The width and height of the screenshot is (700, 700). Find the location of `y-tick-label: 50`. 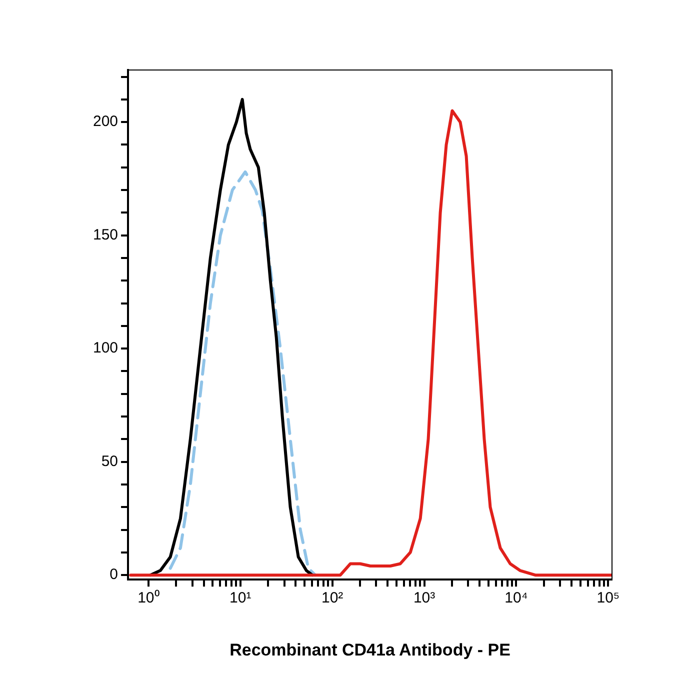

y-tick-label: 50 is located at coordinates (109, 461).